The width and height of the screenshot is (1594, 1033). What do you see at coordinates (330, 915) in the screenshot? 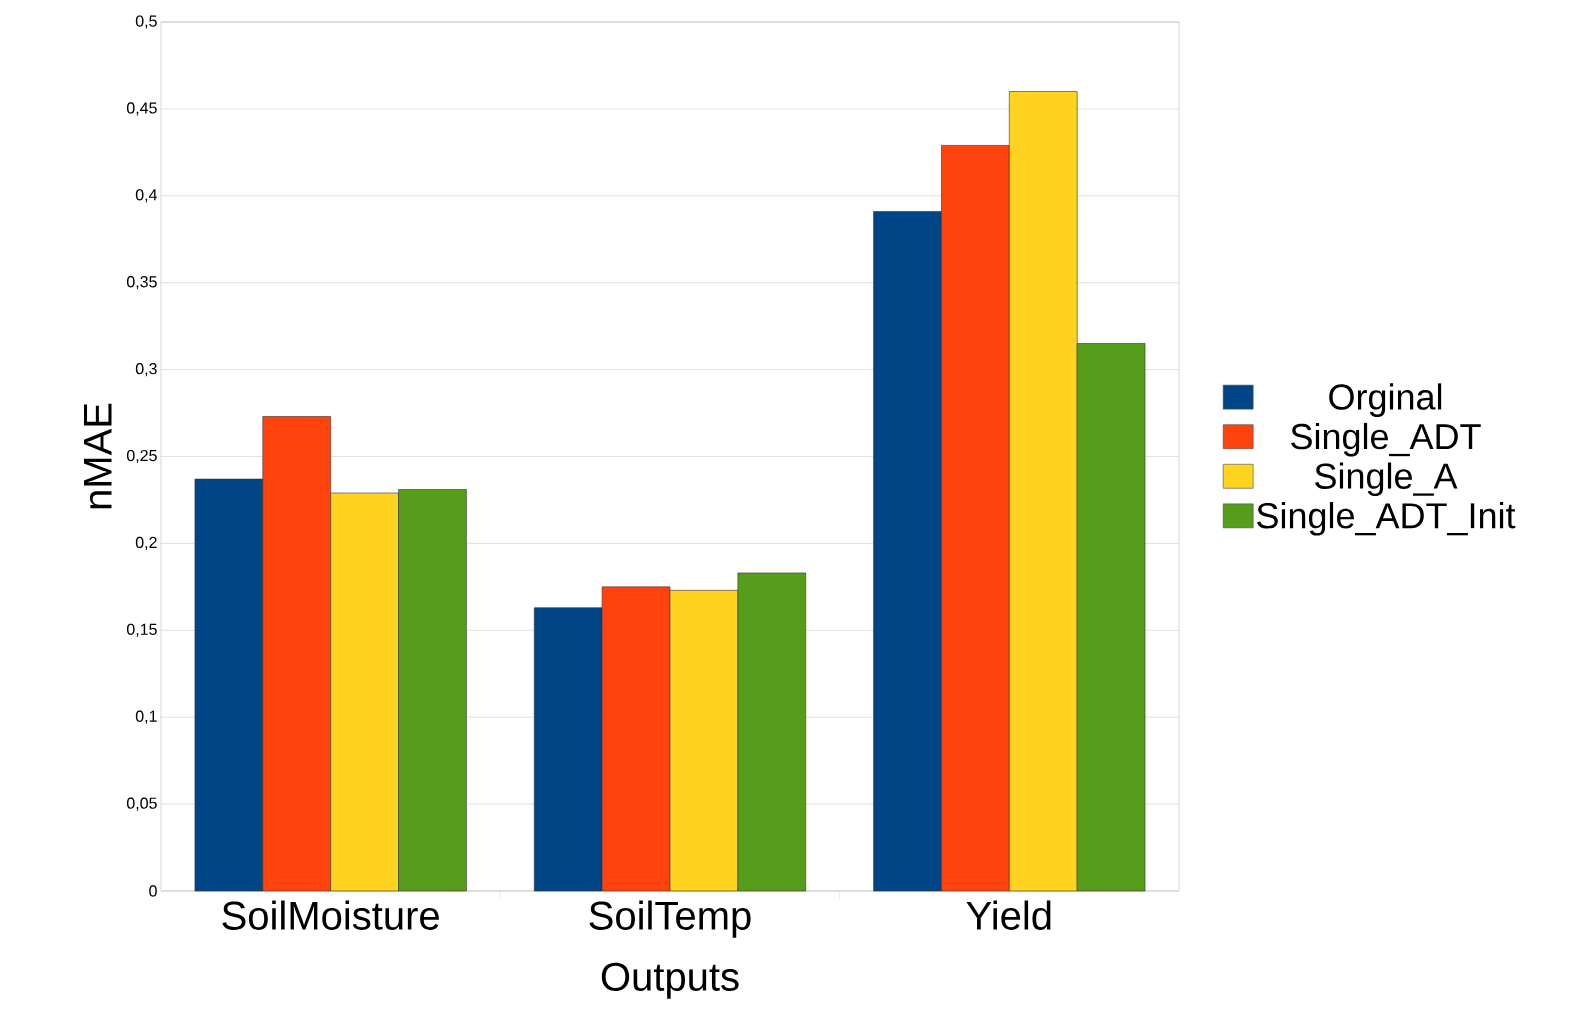
I see `x-tick-label: SoilMoisture` at bounding box center [330, 915].